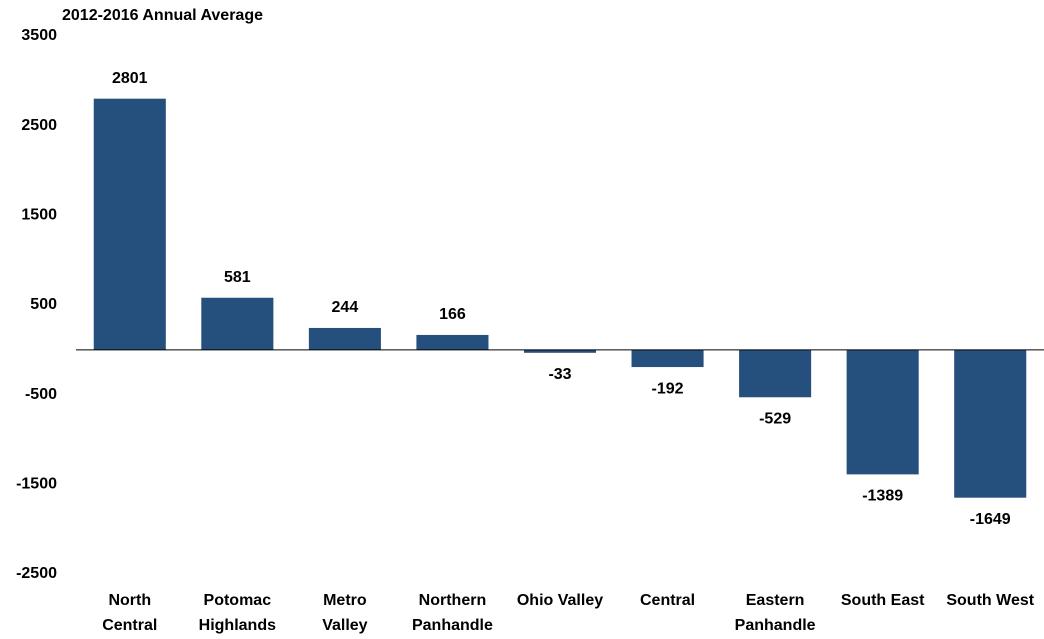 This screenshot has width=1044, height=639. I want to click on value-label: -1649, so click(990, 519).